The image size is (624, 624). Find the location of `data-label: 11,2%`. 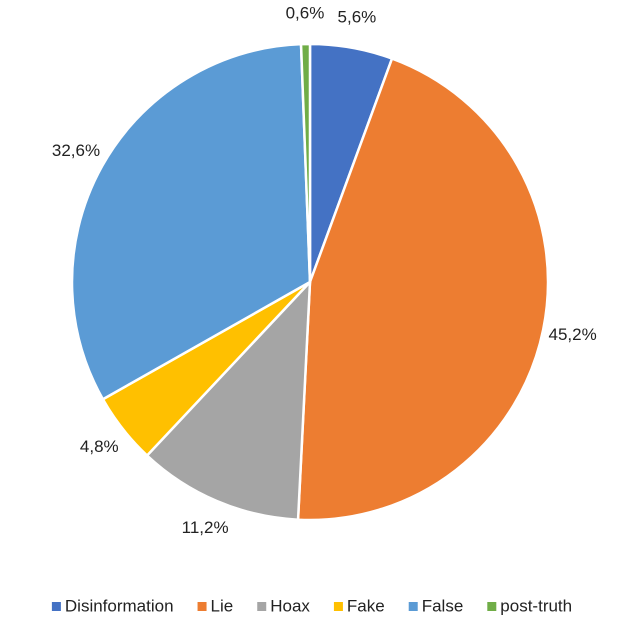

data-label: 11,2% is located at coordinates (205, 527).